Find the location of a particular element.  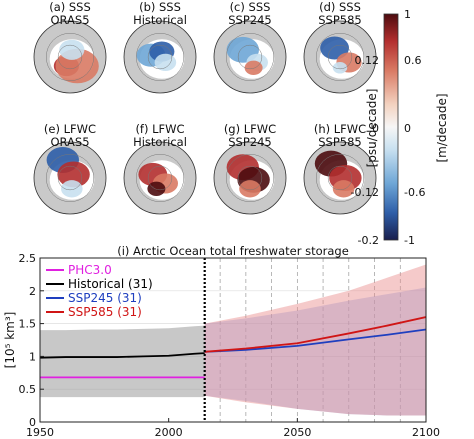

colorbar-right-tick: -0.6 is located at coordinates (414, 192).